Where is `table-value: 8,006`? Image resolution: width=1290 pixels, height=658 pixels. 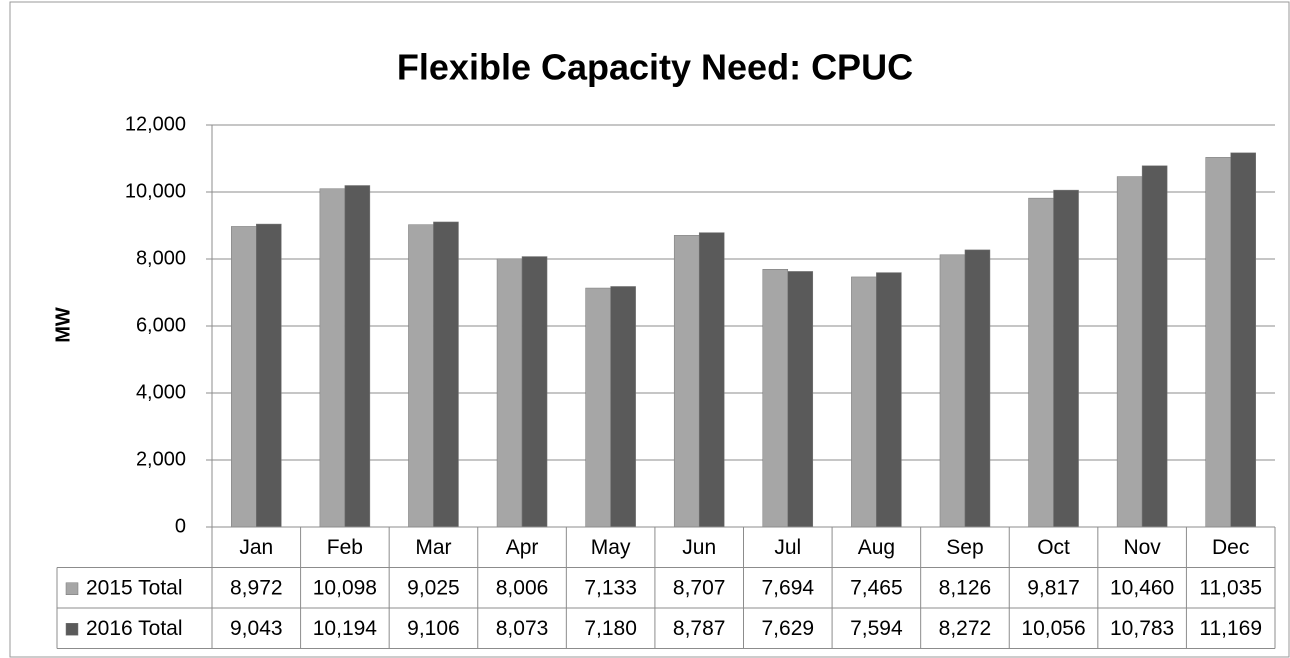
table-value: 8,006 is located at coordinates (522, 587).